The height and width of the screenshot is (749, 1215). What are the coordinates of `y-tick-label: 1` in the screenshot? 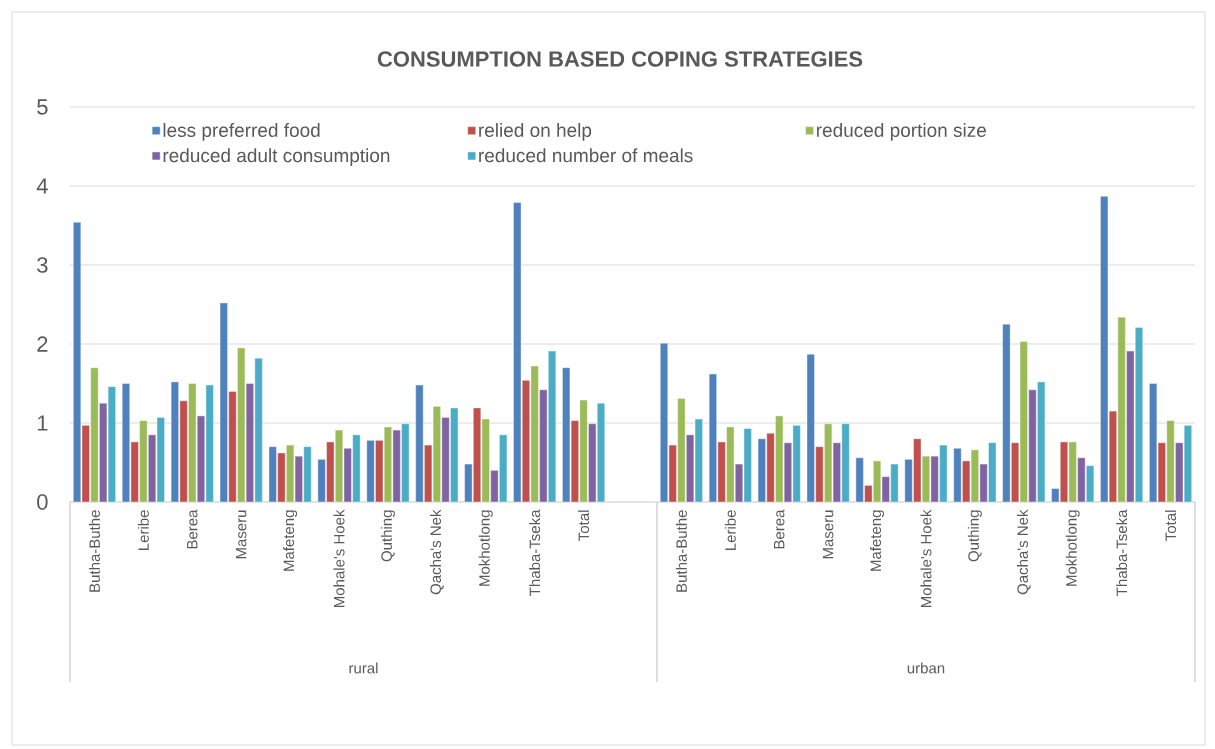 It's located at (42, 423).